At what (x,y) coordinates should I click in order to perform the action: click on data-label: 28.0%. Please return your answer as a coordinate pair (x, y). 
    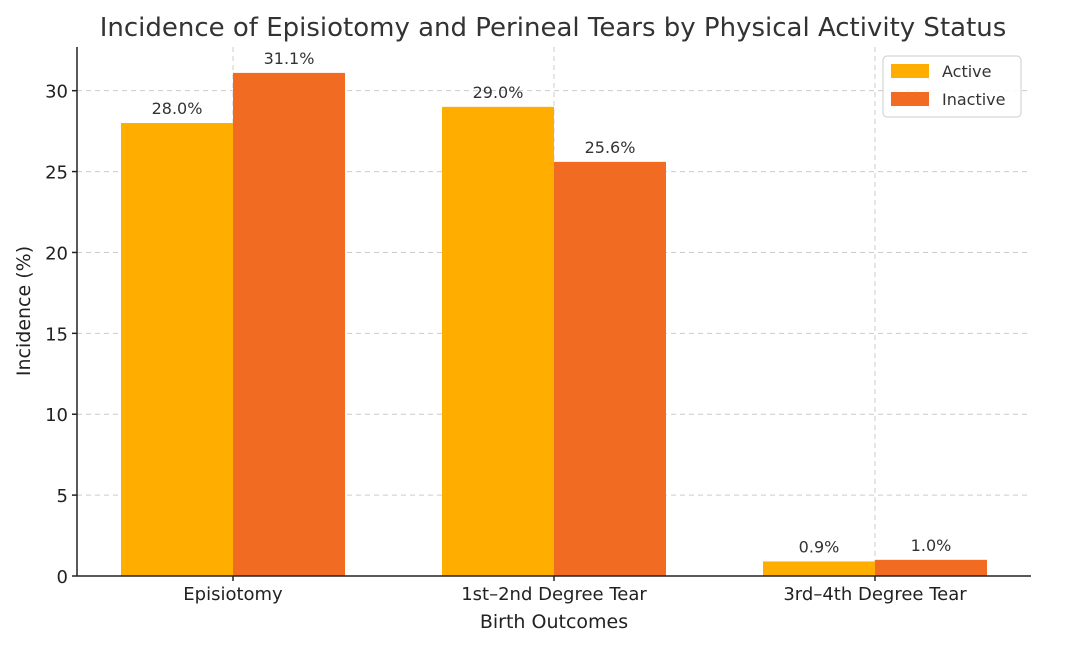
    Looking at the image, I should click on (177, 108).